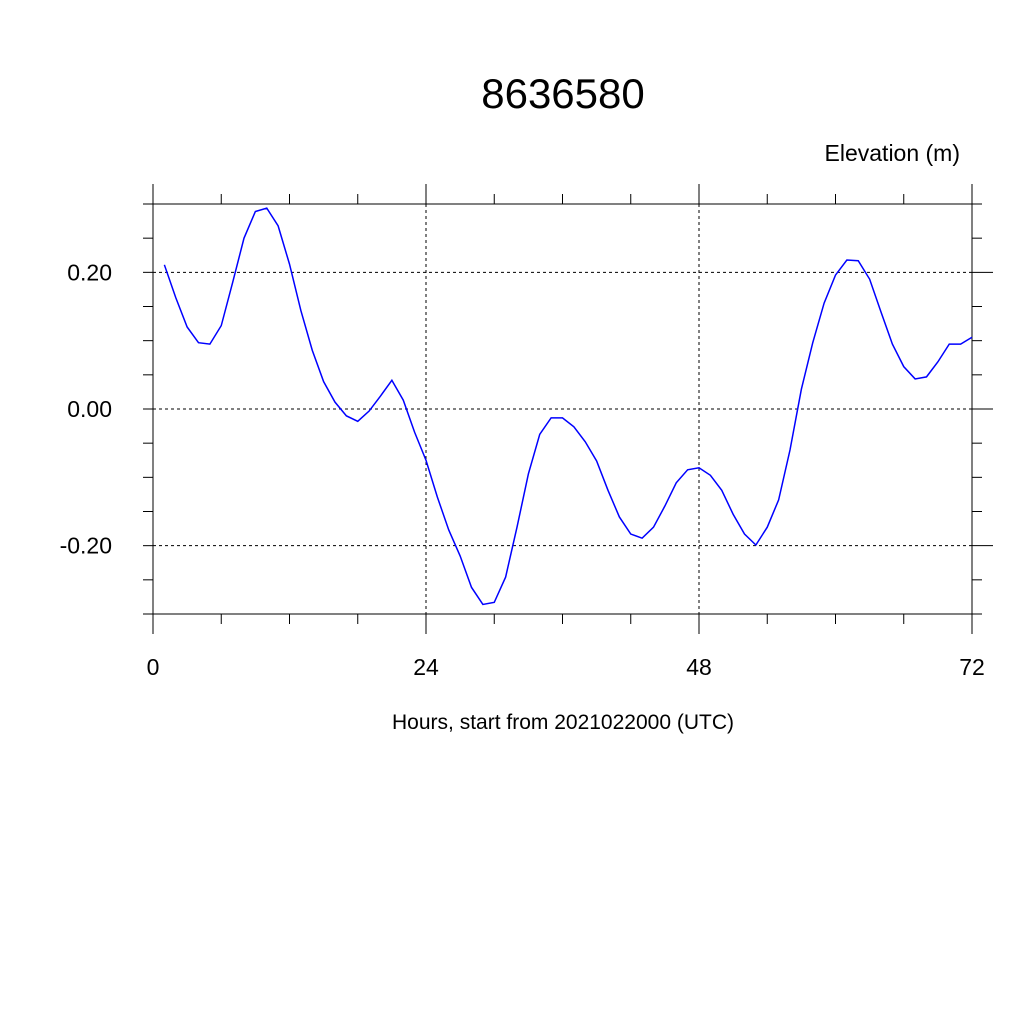  Describe the element at coordinates (563, 93) in the screenshot. I see `chart-title: 8636580` at that location.